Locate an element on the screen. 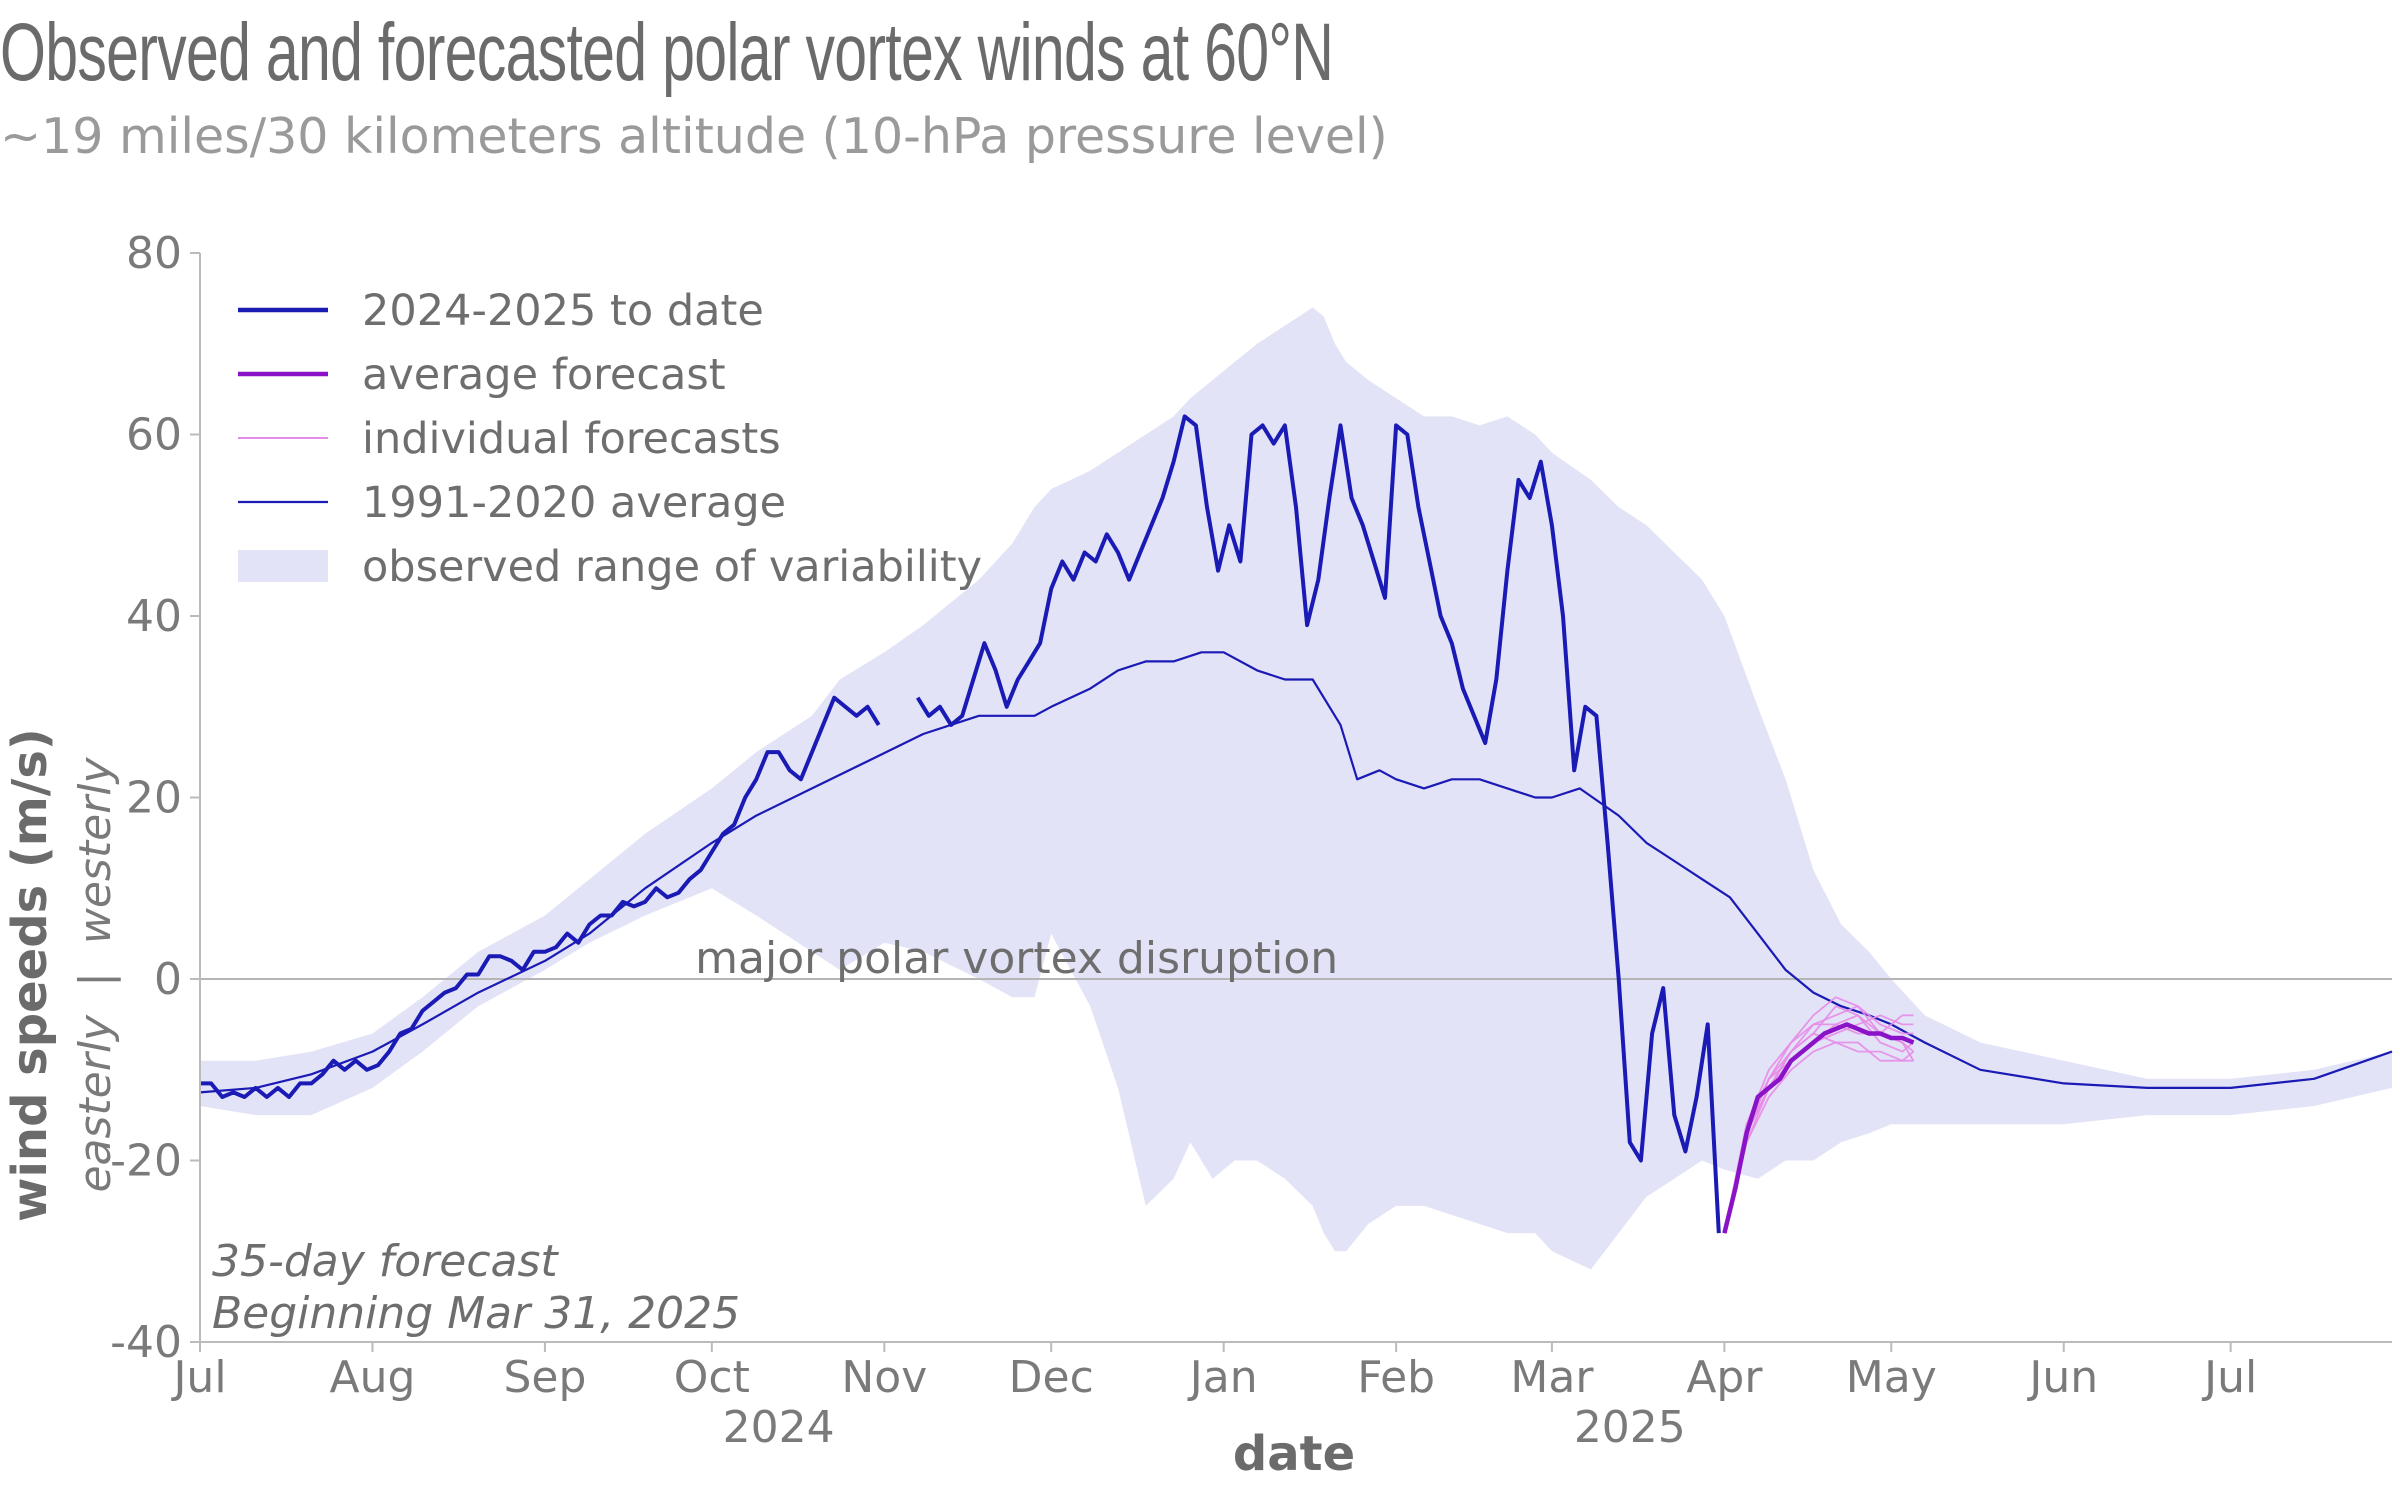  x-tick-label: May is located at coordinates (1891, 1377).